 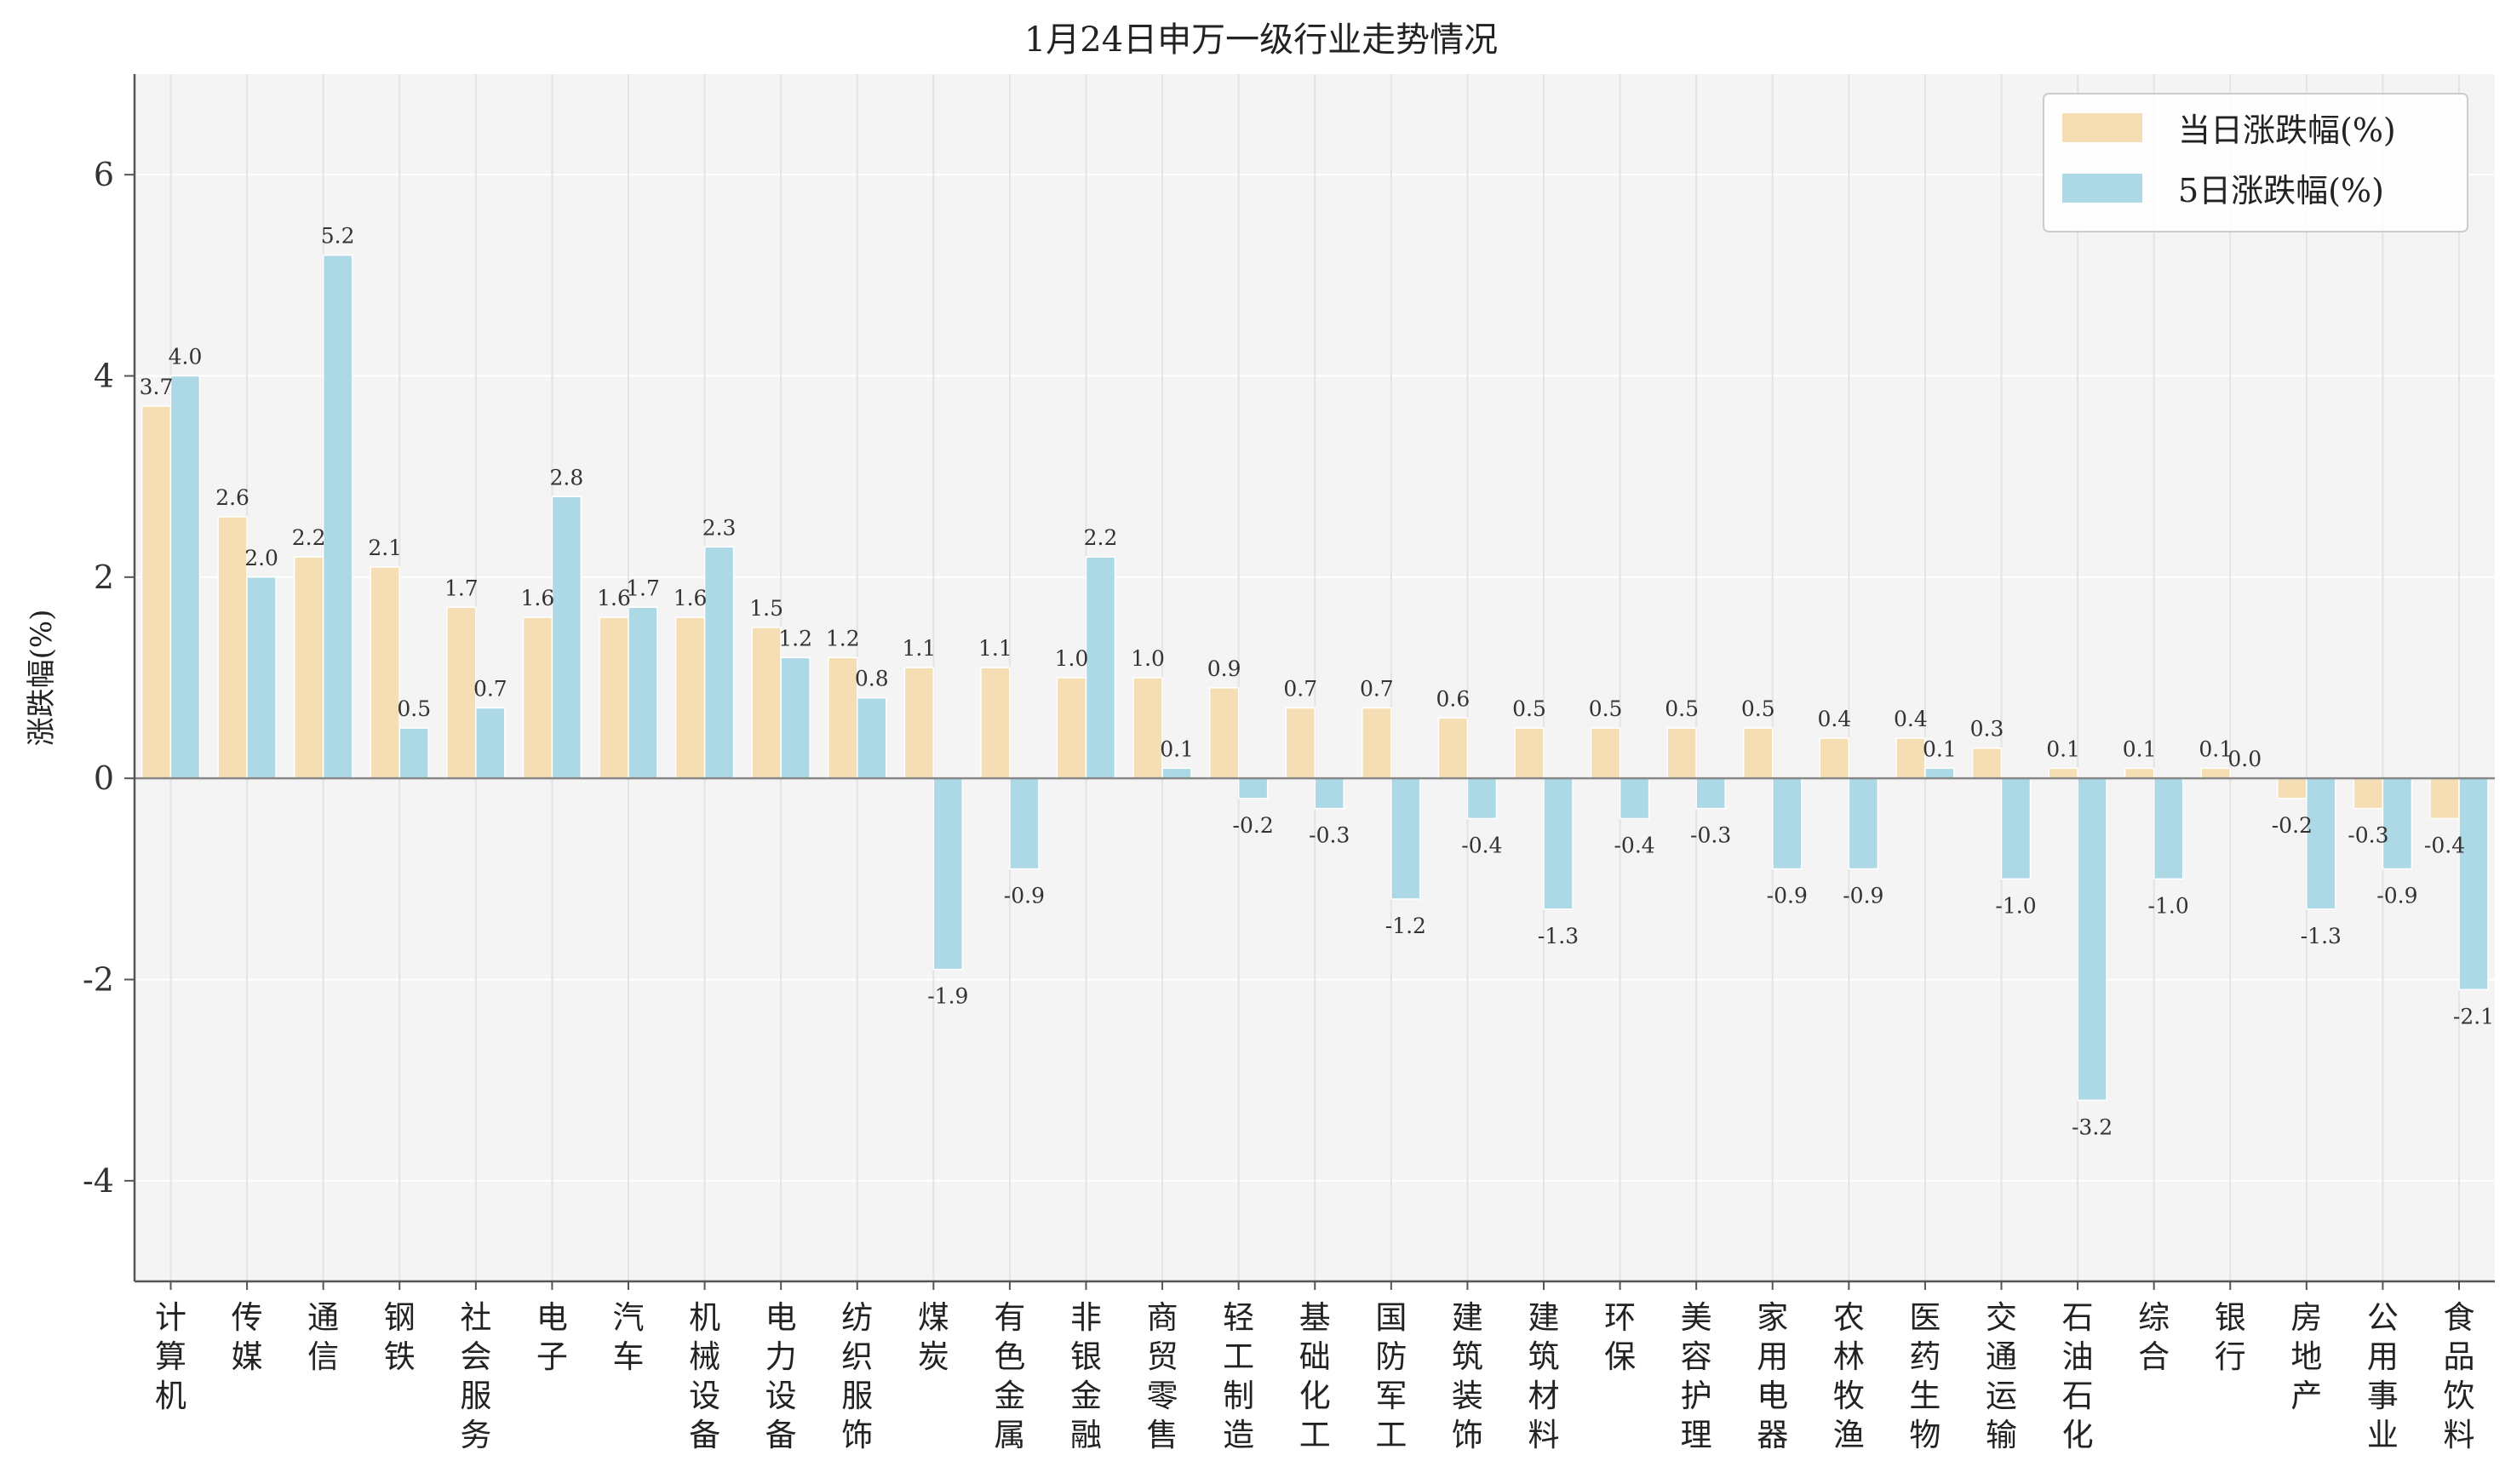 What do you see at coordinates (552, 1337) in the screenshot?
I see `category-label: 电子` at bounding box center [552, 1337].